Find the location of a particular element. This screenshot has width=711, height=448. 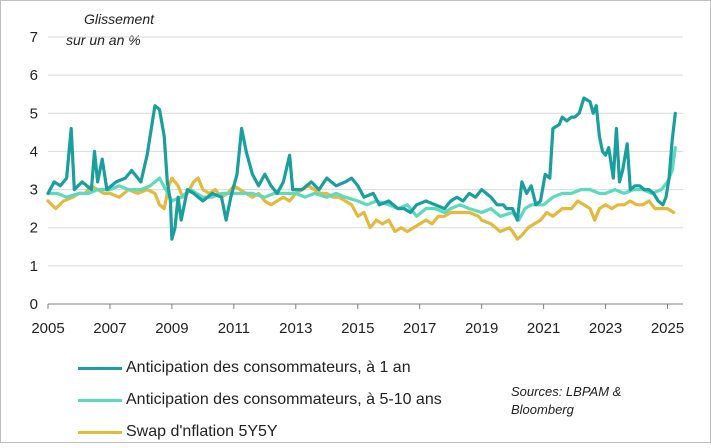

series-line-swap-5y5y is located at coordinates (361, 208).